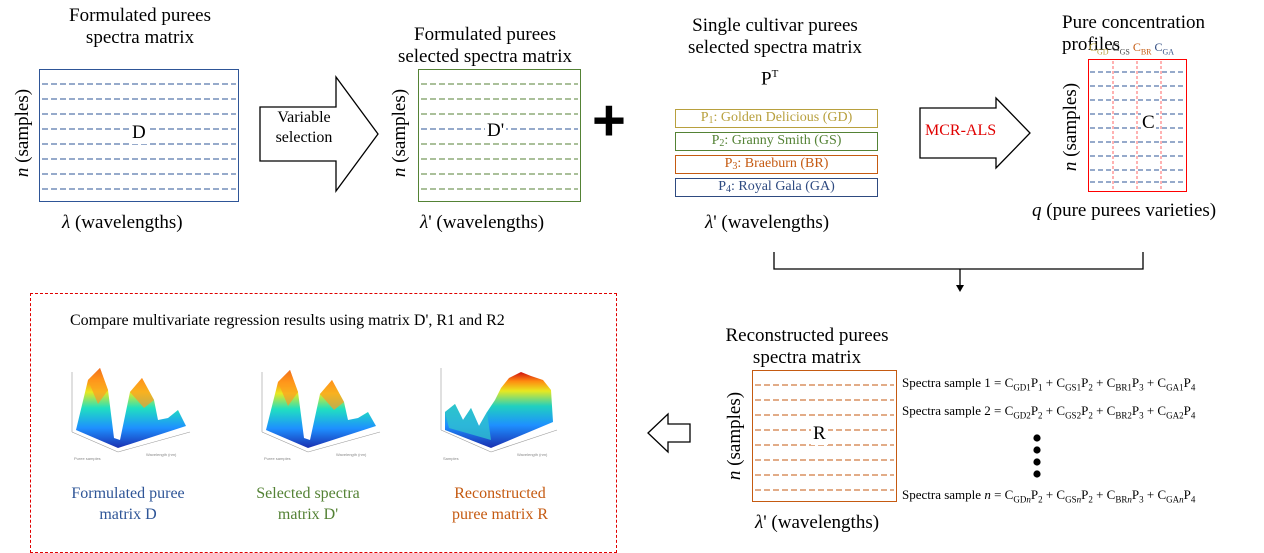 The height and width of the screenshot is (553, 1264). Describe the element at coordinates (776, 118) in the screenshot. I see `pt-profile-1: P1: Golden Delicious (GD)` at that location.